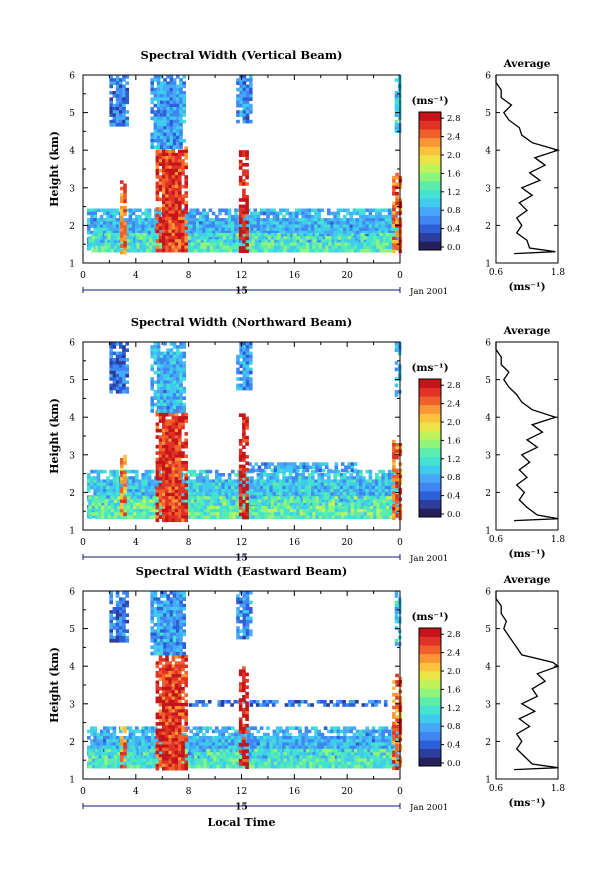  What do you see at coordinates (430, 125) in the screenshot?
I see `colorbar-segment` at bounding box center [430, 125].